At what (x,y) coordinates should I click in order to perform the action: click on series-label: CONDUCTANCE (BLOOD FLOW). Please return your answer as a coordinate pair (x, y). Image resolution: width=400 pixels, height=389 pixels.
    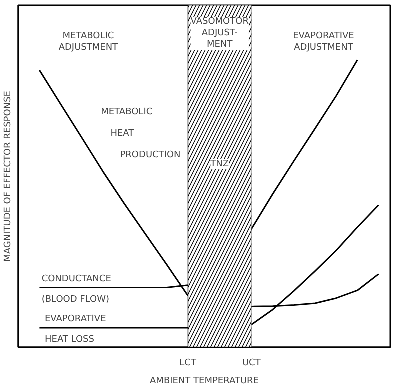
    Looking at the image, I should click on (77, 289).